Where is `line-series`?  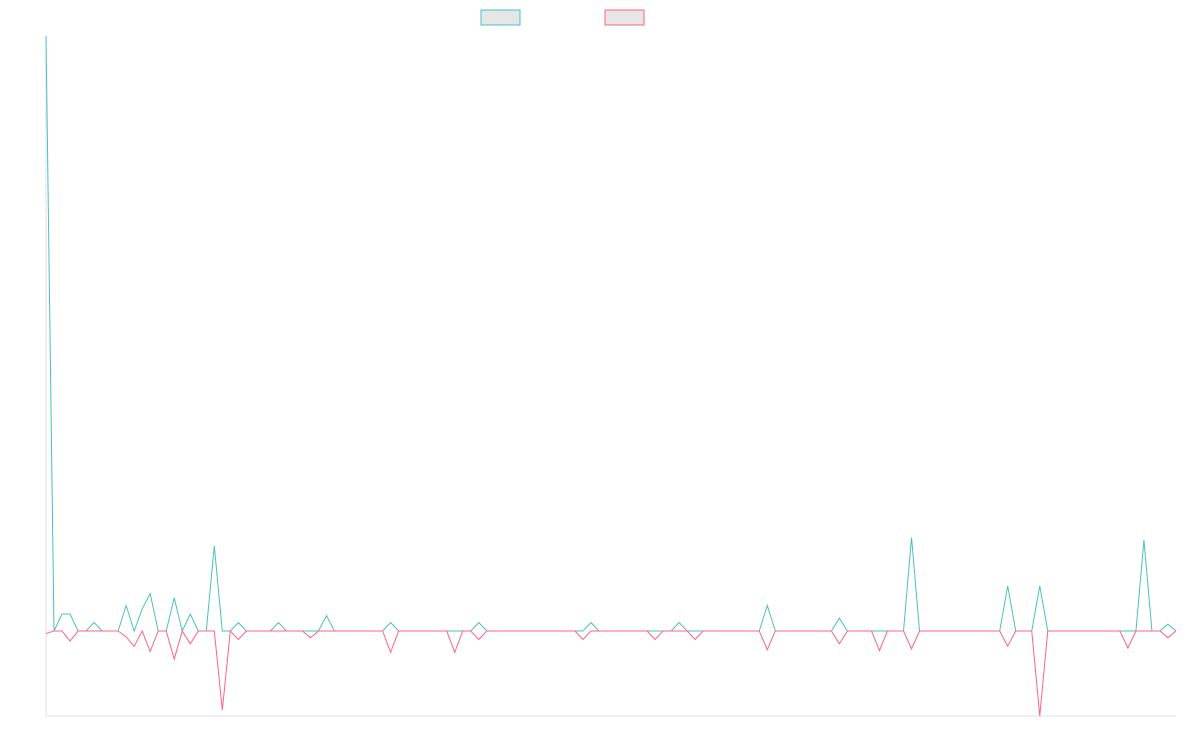 line-series is located at coordinates (611, 673).